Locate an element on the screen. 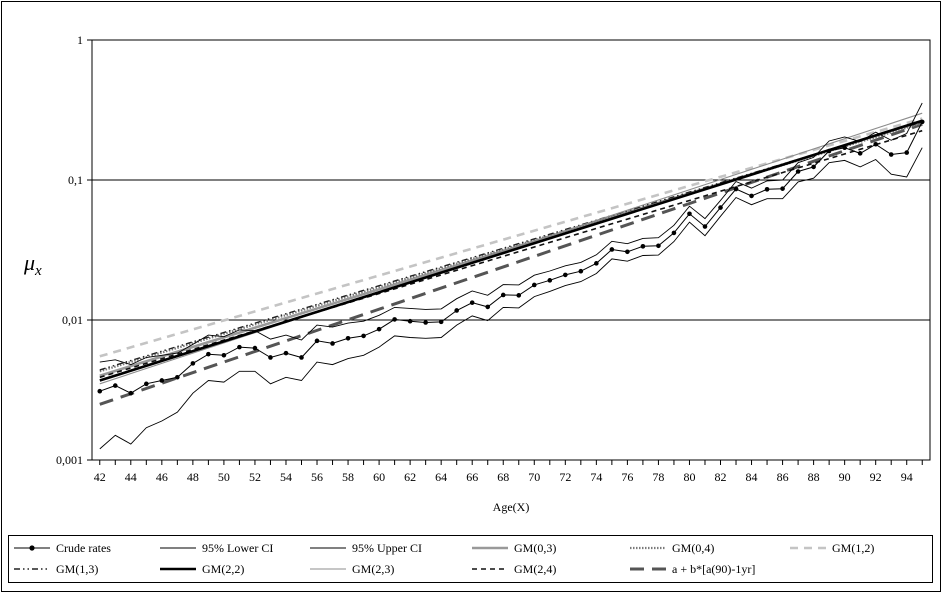 The height and width of the screenshot is (598, 942). legend-marker is located at coordinates (32, 548).